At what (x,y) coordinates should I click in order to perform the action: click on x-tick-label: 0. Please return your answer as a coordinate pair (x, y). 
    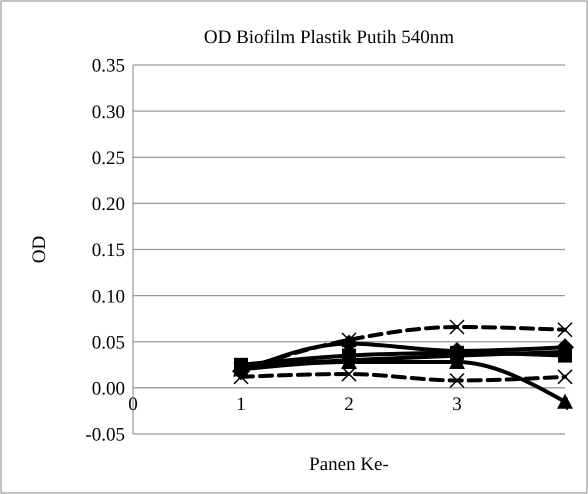
    Looking at the image, I should click on (133, 404).